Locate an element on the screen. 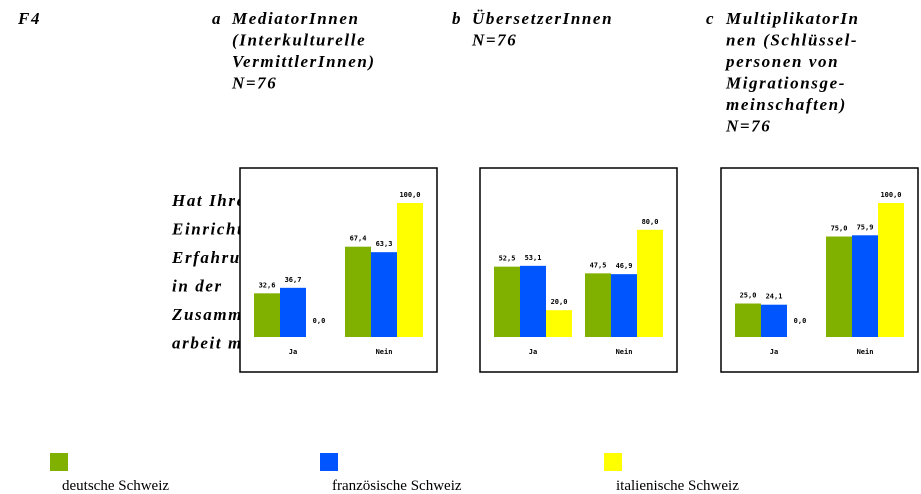  value-label: 24,1 is located at coordinates (774, 297).